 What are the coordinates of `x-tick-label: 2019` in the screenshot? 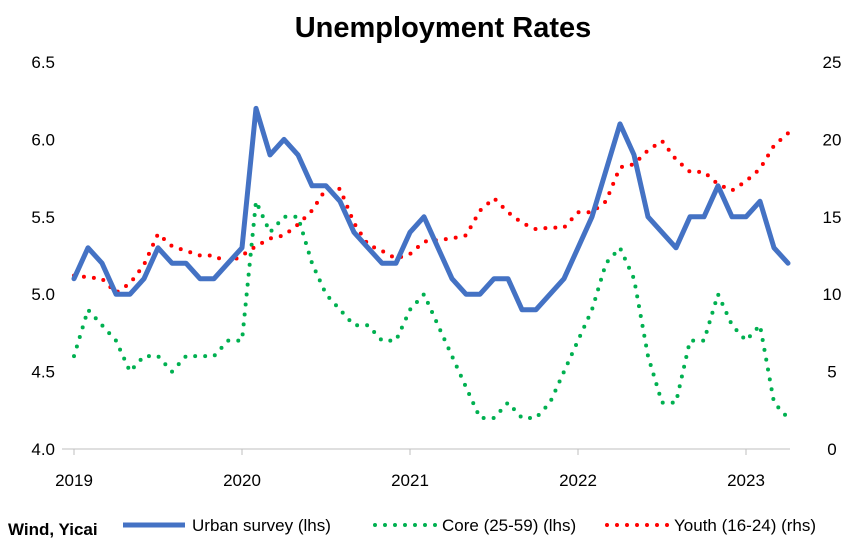 It's located at (74, 480).